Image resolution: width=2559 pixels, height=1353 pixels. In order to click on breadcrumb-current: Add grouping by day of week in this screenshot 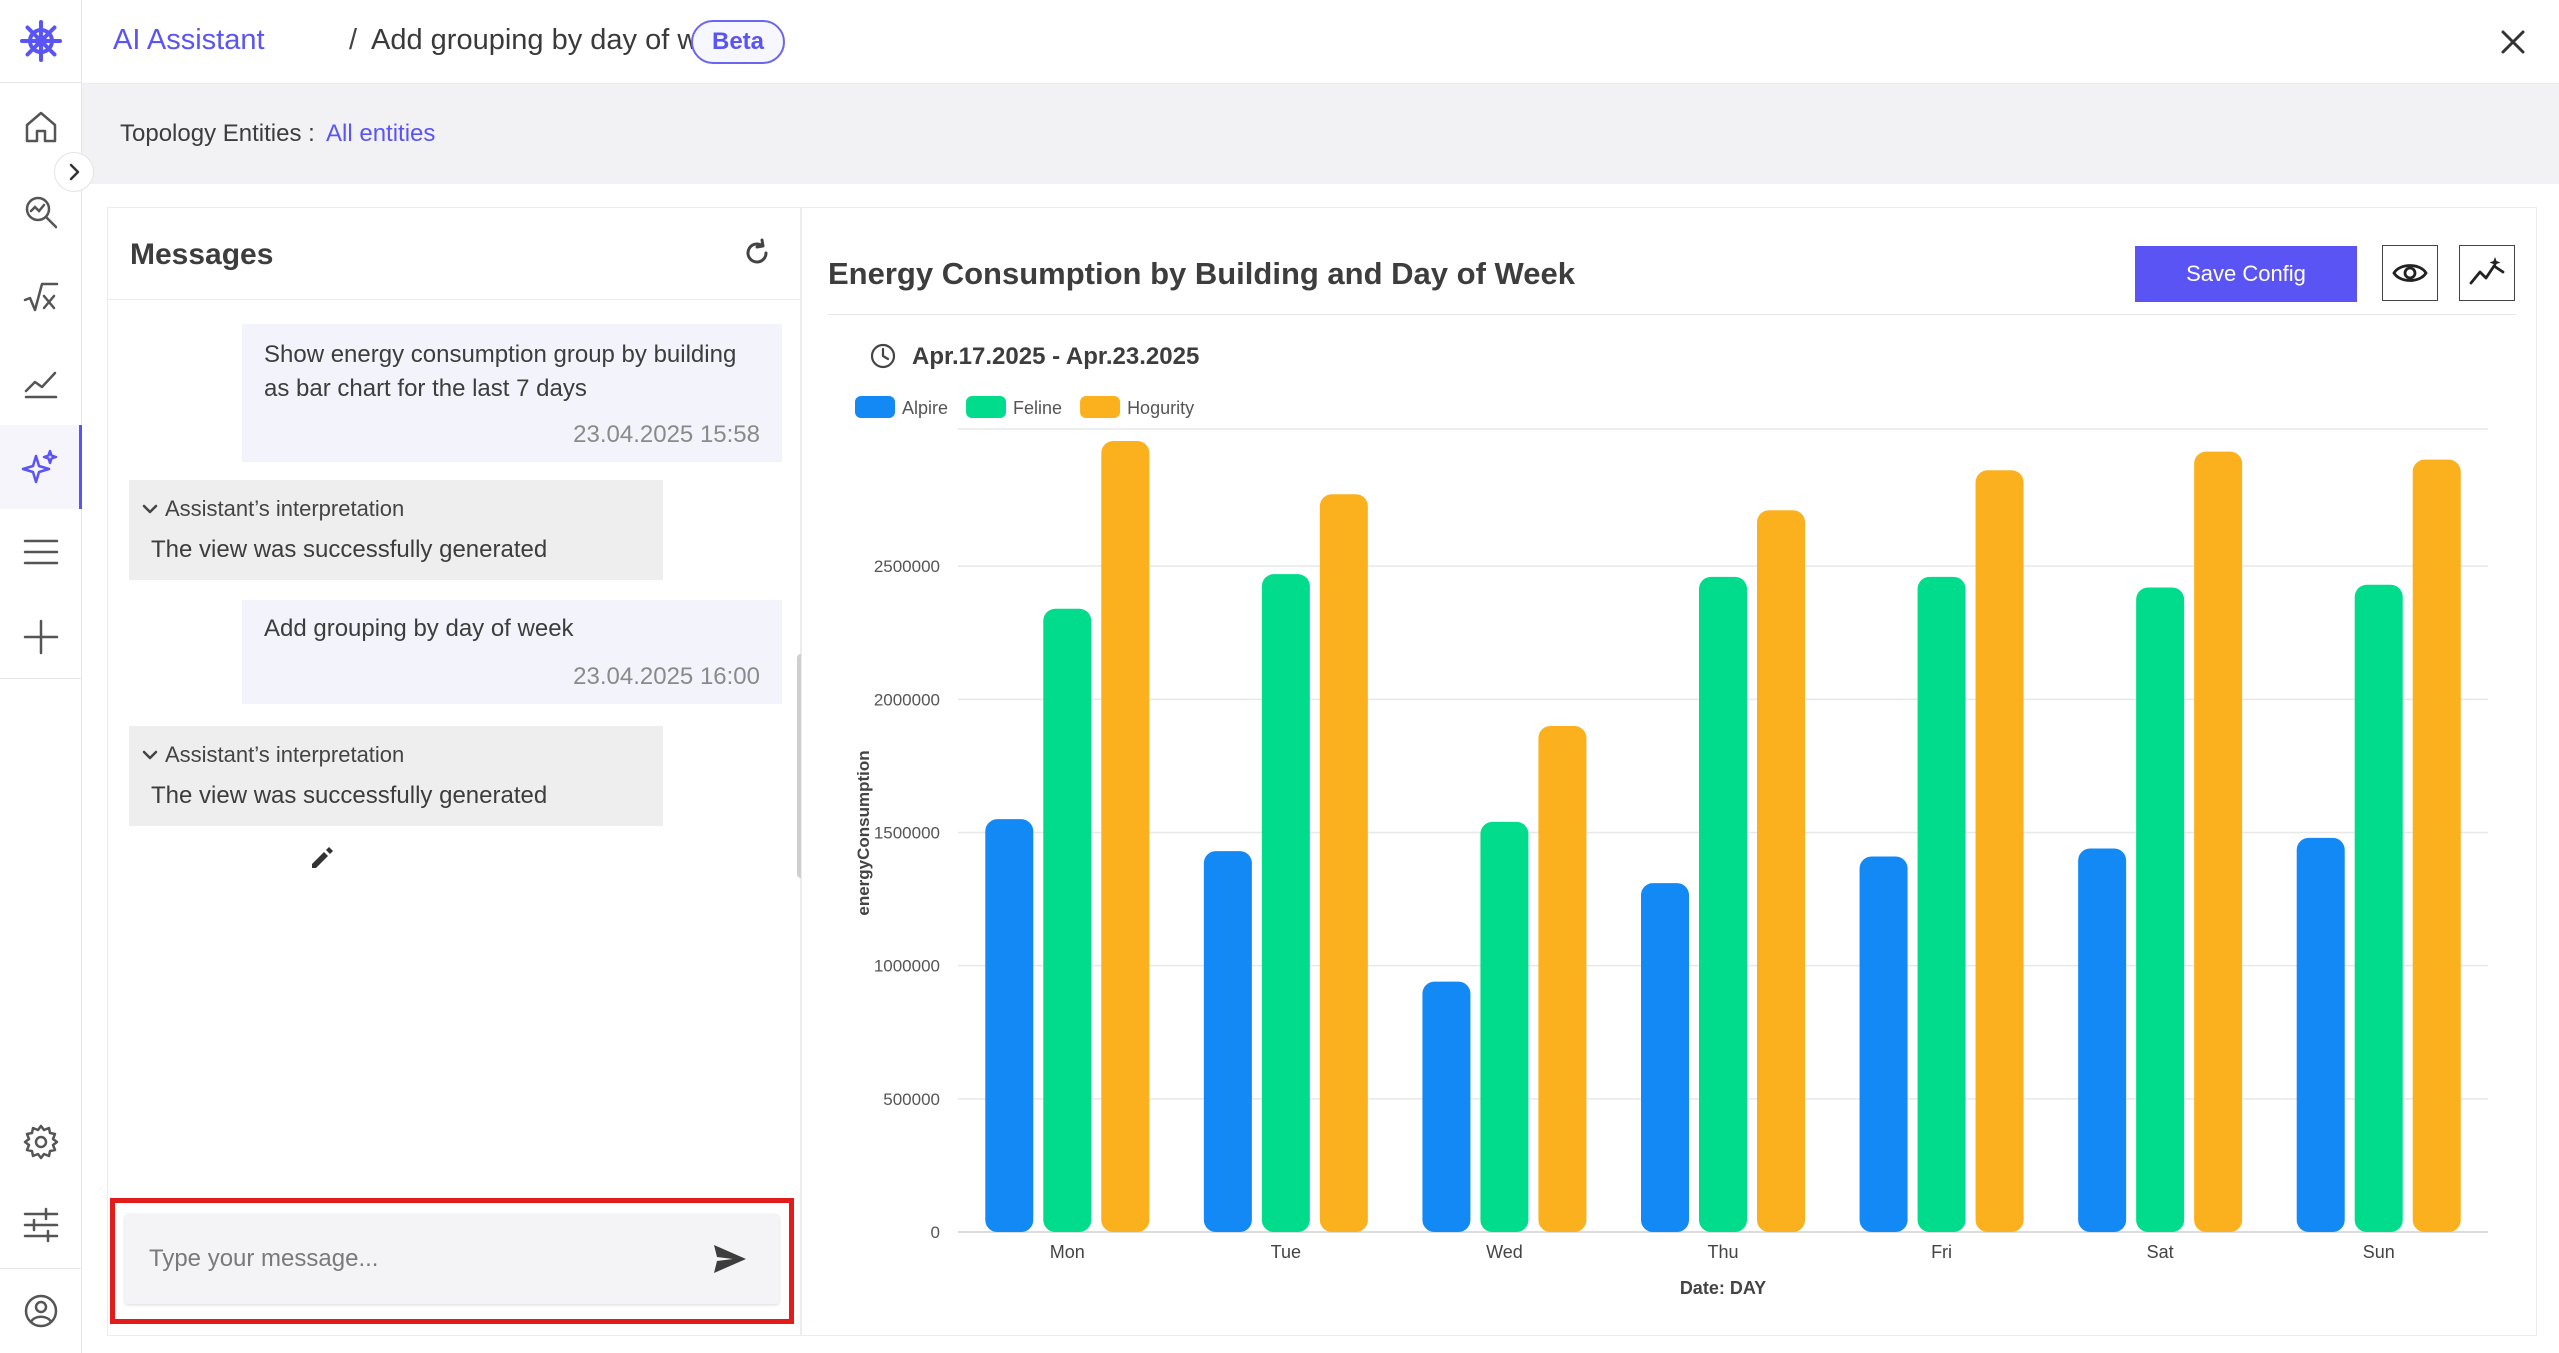, I will do `click(558, 40)`.